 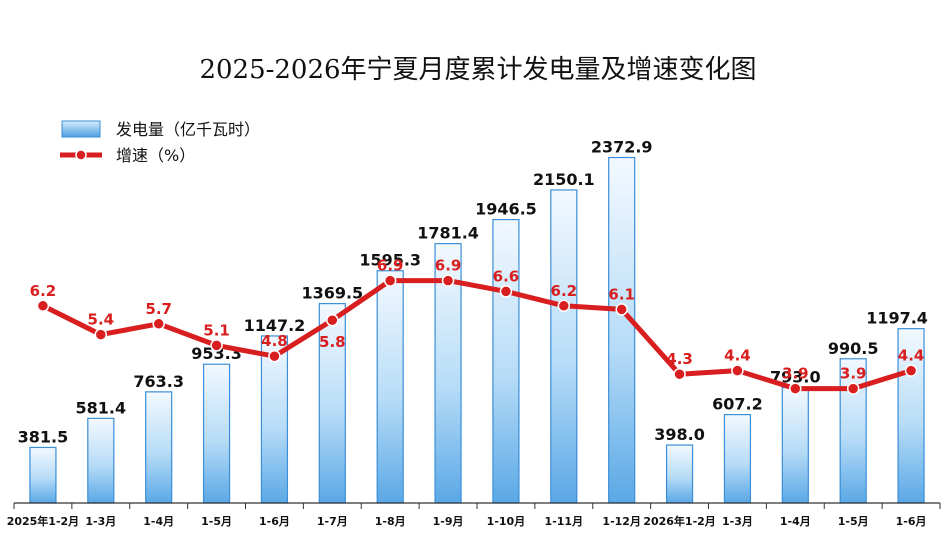 What do you see at coordinates (506, 209) in the screenshot?
I see `bar-value-label: 1946.5` at bounding box center [506, 209].